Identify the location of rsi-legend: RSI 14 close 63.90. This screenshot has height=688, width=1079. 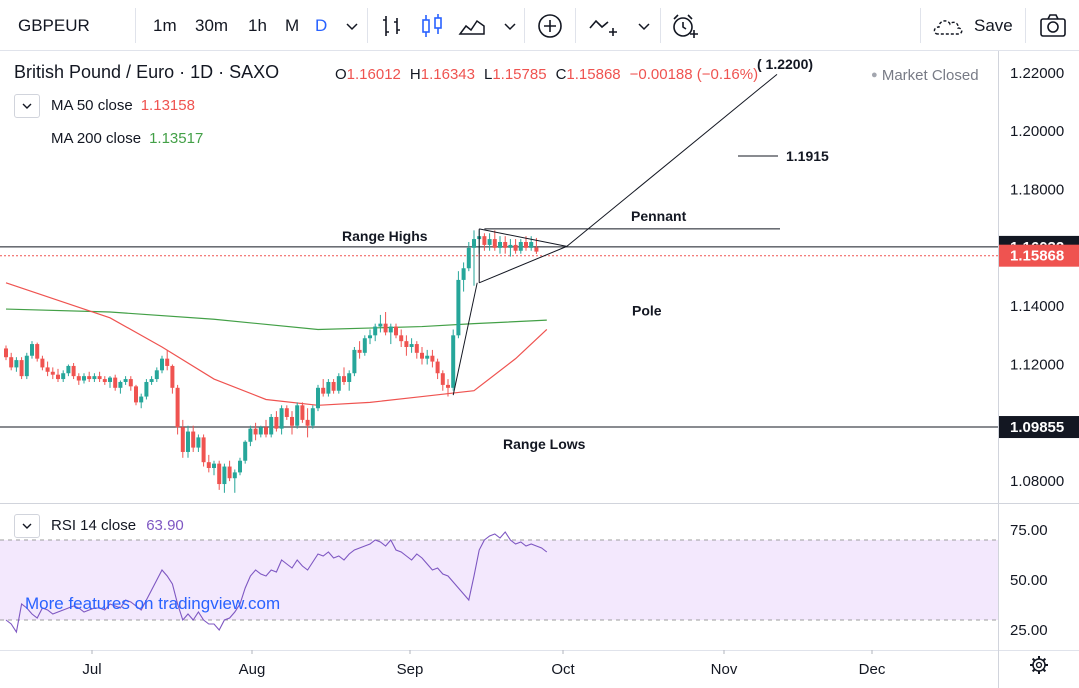
(117, 525).